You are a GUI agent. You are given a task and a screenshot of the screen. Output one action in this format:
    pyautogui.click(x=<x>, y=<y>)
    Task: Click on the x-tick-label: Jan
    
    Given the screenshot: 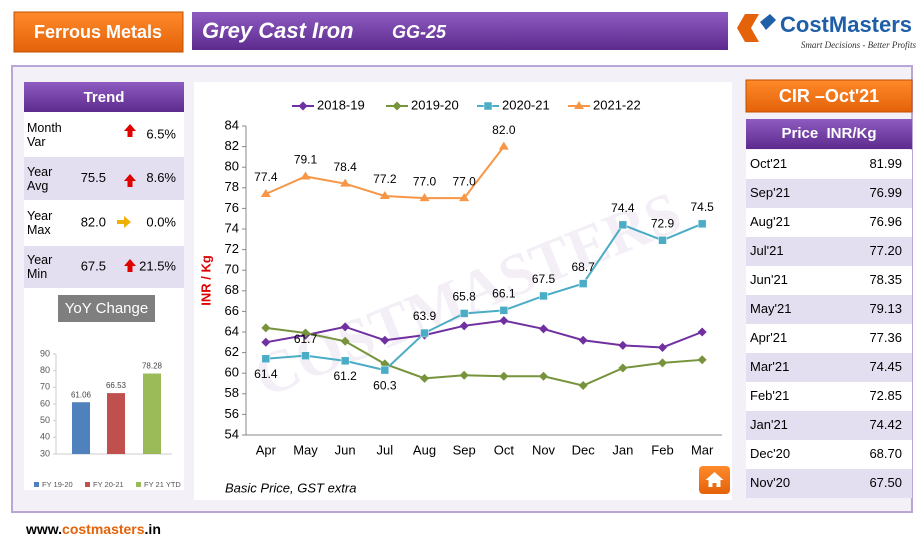 What is the action you would take?
    pyautogui.click(x=622, y=449)
    